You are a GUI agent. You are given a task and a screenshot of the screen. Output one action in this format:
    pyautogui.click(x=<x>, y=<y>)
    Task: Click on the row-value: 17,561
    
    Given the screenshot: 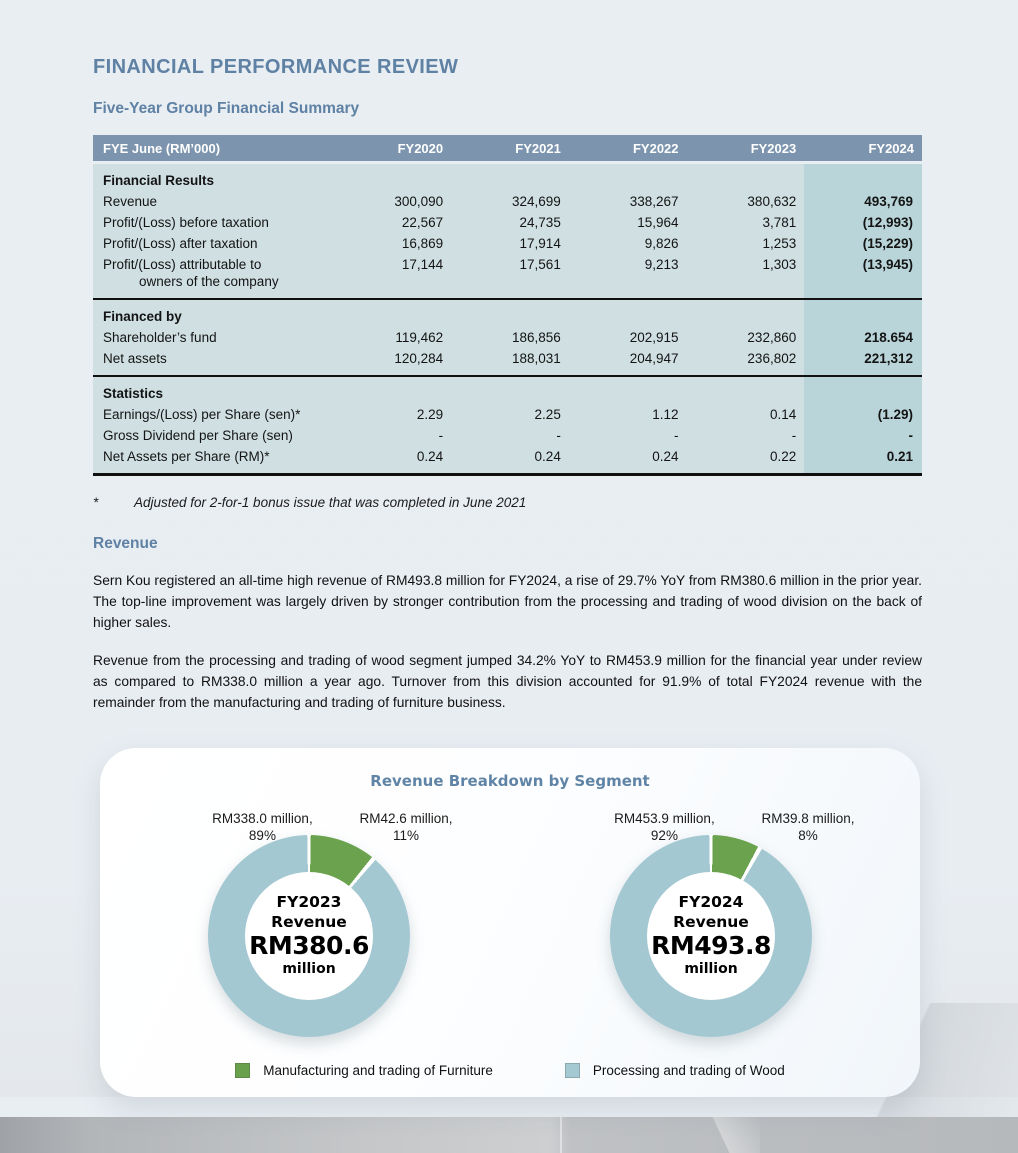 What is the action you would take?
    pyautogui.click(x=510, y=277)
    